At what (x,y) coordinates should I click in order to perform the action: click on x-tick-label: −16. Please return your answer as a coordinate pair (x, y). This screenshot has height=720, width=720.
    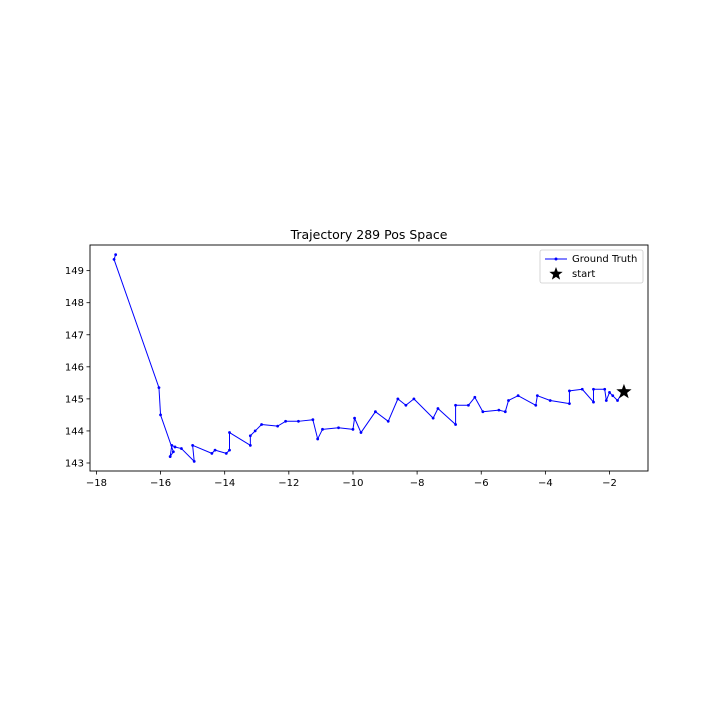
    Looking at the image, I should click on (160, 483).